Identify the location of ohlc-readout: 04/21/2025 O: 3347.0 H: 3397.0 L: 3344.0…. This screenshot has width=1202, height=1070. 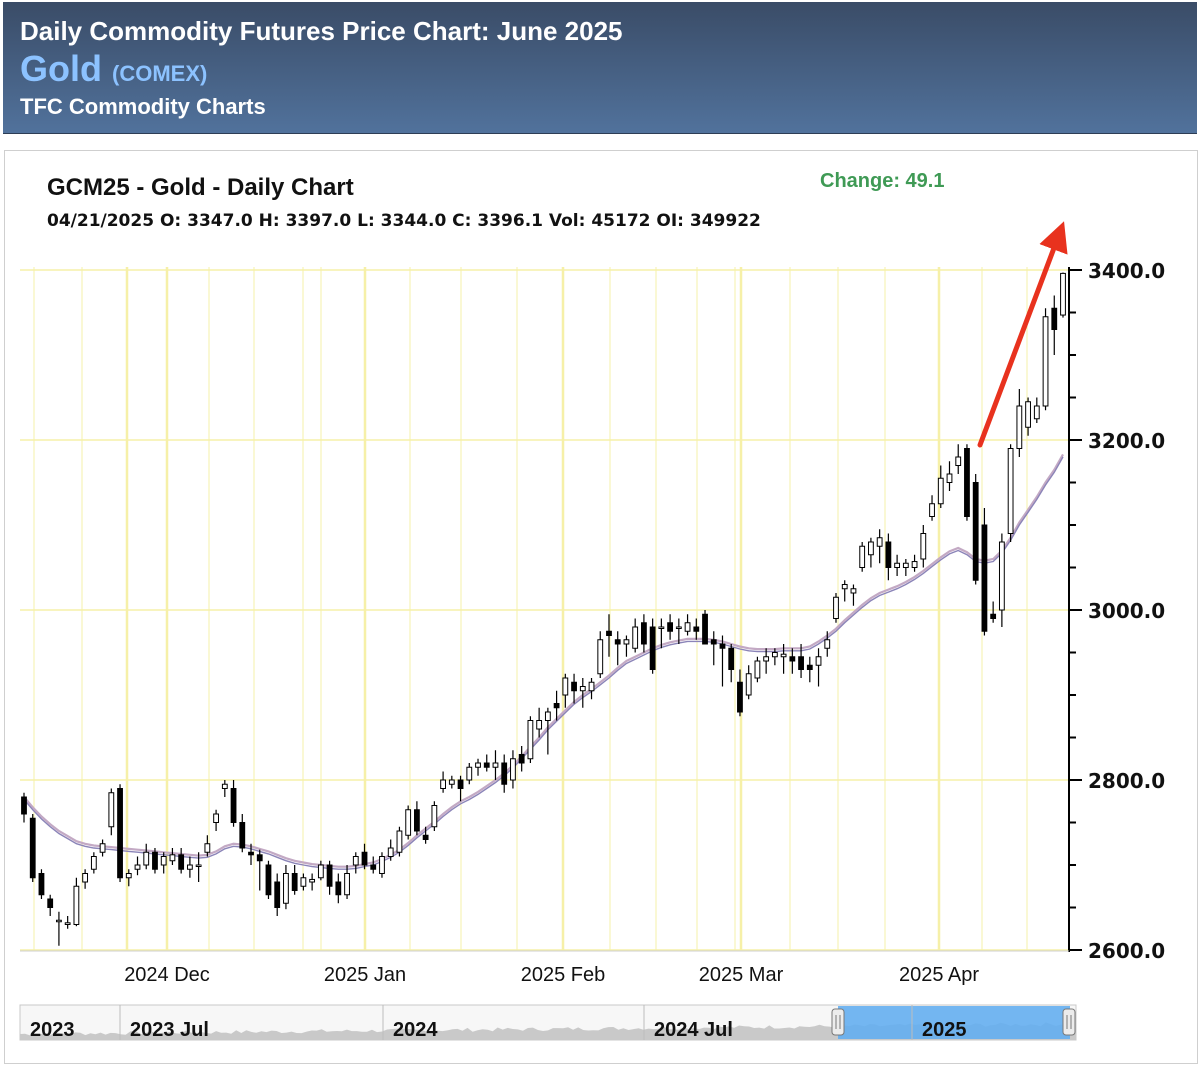
(404, 221).